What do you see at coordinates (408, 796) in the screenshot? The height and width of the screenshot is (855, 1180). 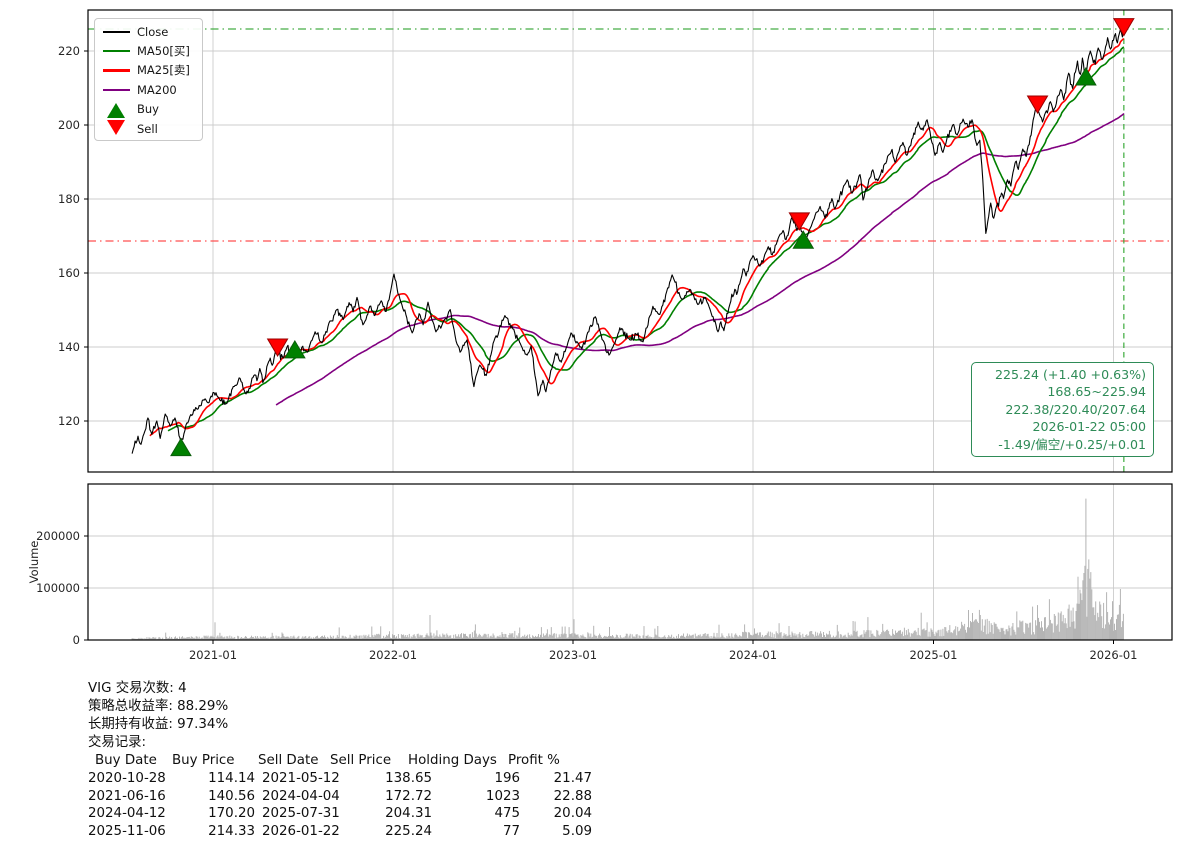 I see `sell-price: 172.72` at bounding box center [408, 796].